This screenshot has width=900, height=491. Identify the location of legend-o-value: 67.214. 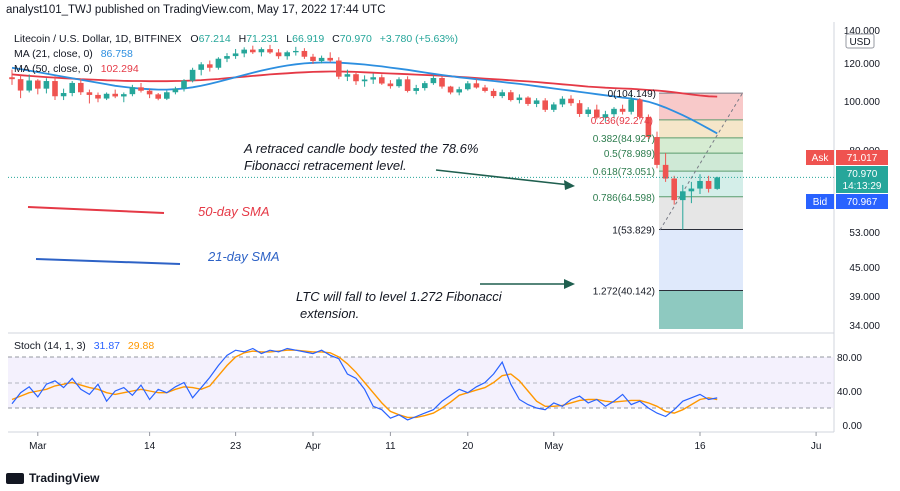
(215, 39).